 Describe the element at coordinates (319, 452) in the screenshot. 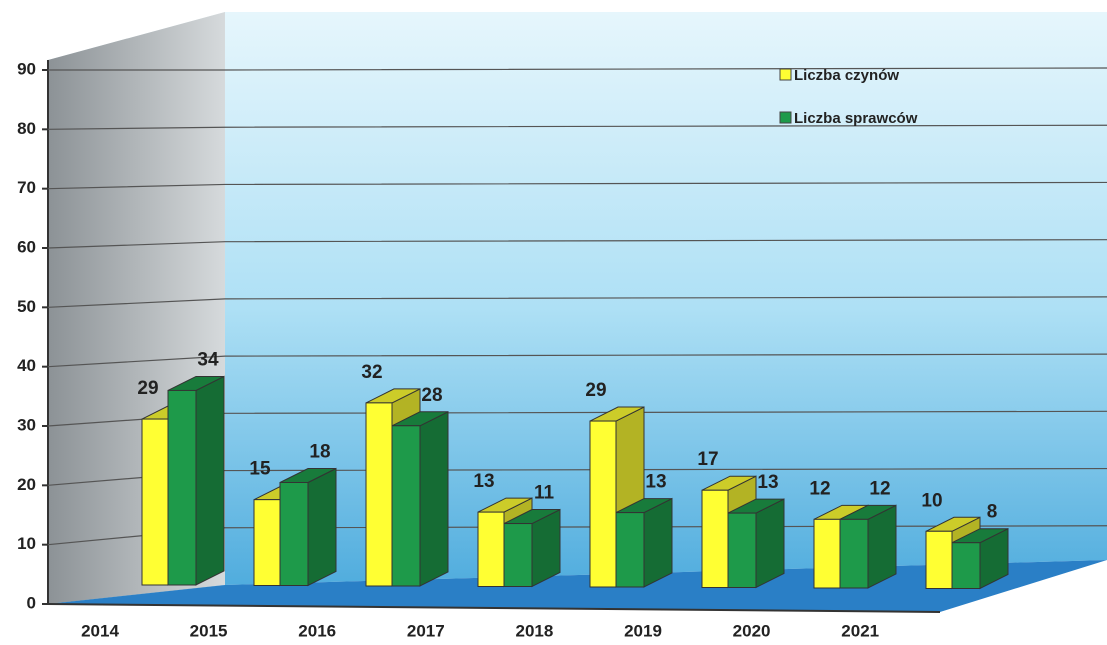

I see `data-label: 18` at that location.